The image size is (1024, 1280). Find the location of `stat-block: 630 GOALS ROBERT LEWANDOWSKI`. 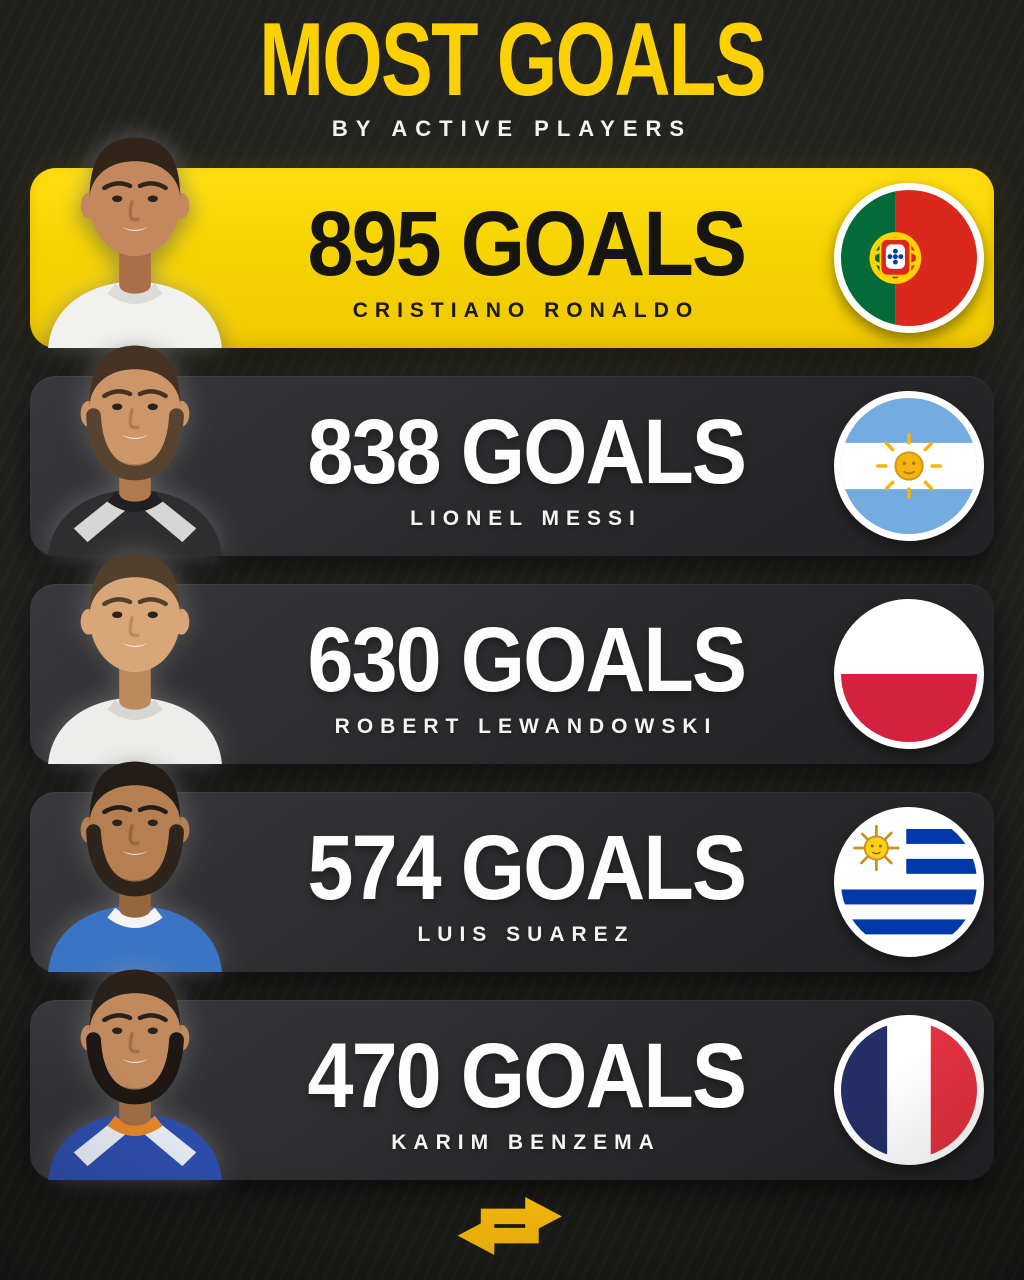

stat-block: 630 GOALS ROBERT LEWANDOWSKI is located at coordinates (526, 674).